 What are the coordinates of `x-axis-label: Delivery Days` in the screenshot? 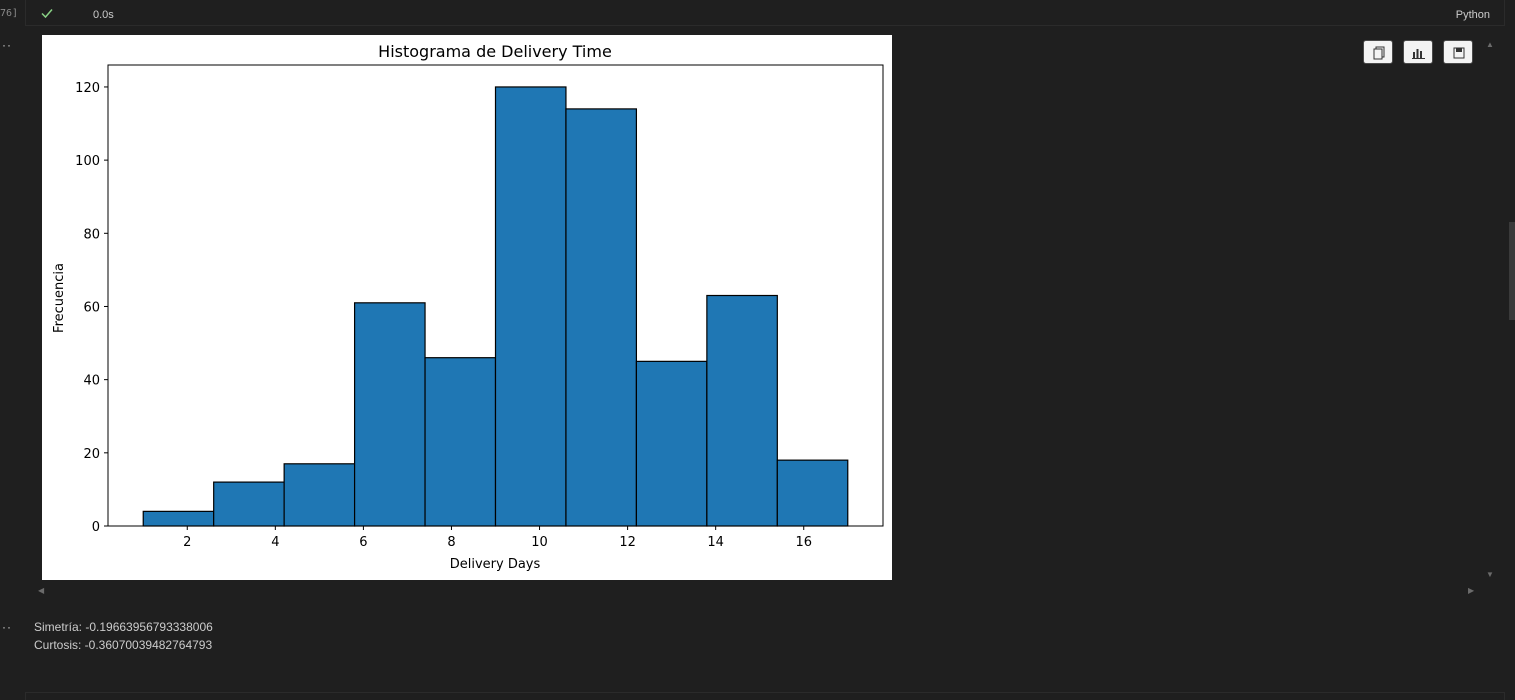 It's located at (495, 564).